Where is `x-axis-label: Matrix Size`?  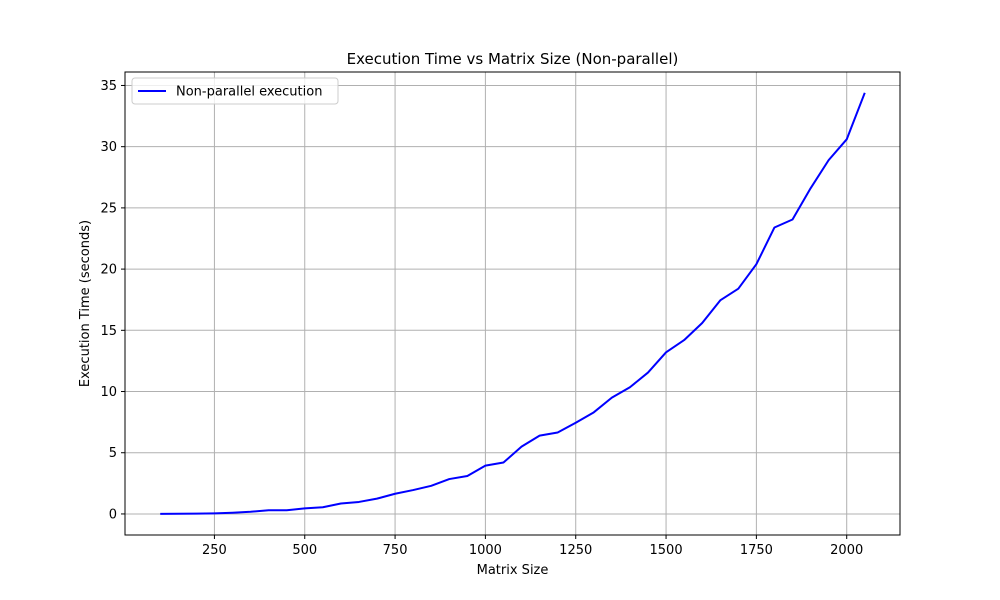
x-axis-label: Matrix Size is located at coordinates (513, 570).